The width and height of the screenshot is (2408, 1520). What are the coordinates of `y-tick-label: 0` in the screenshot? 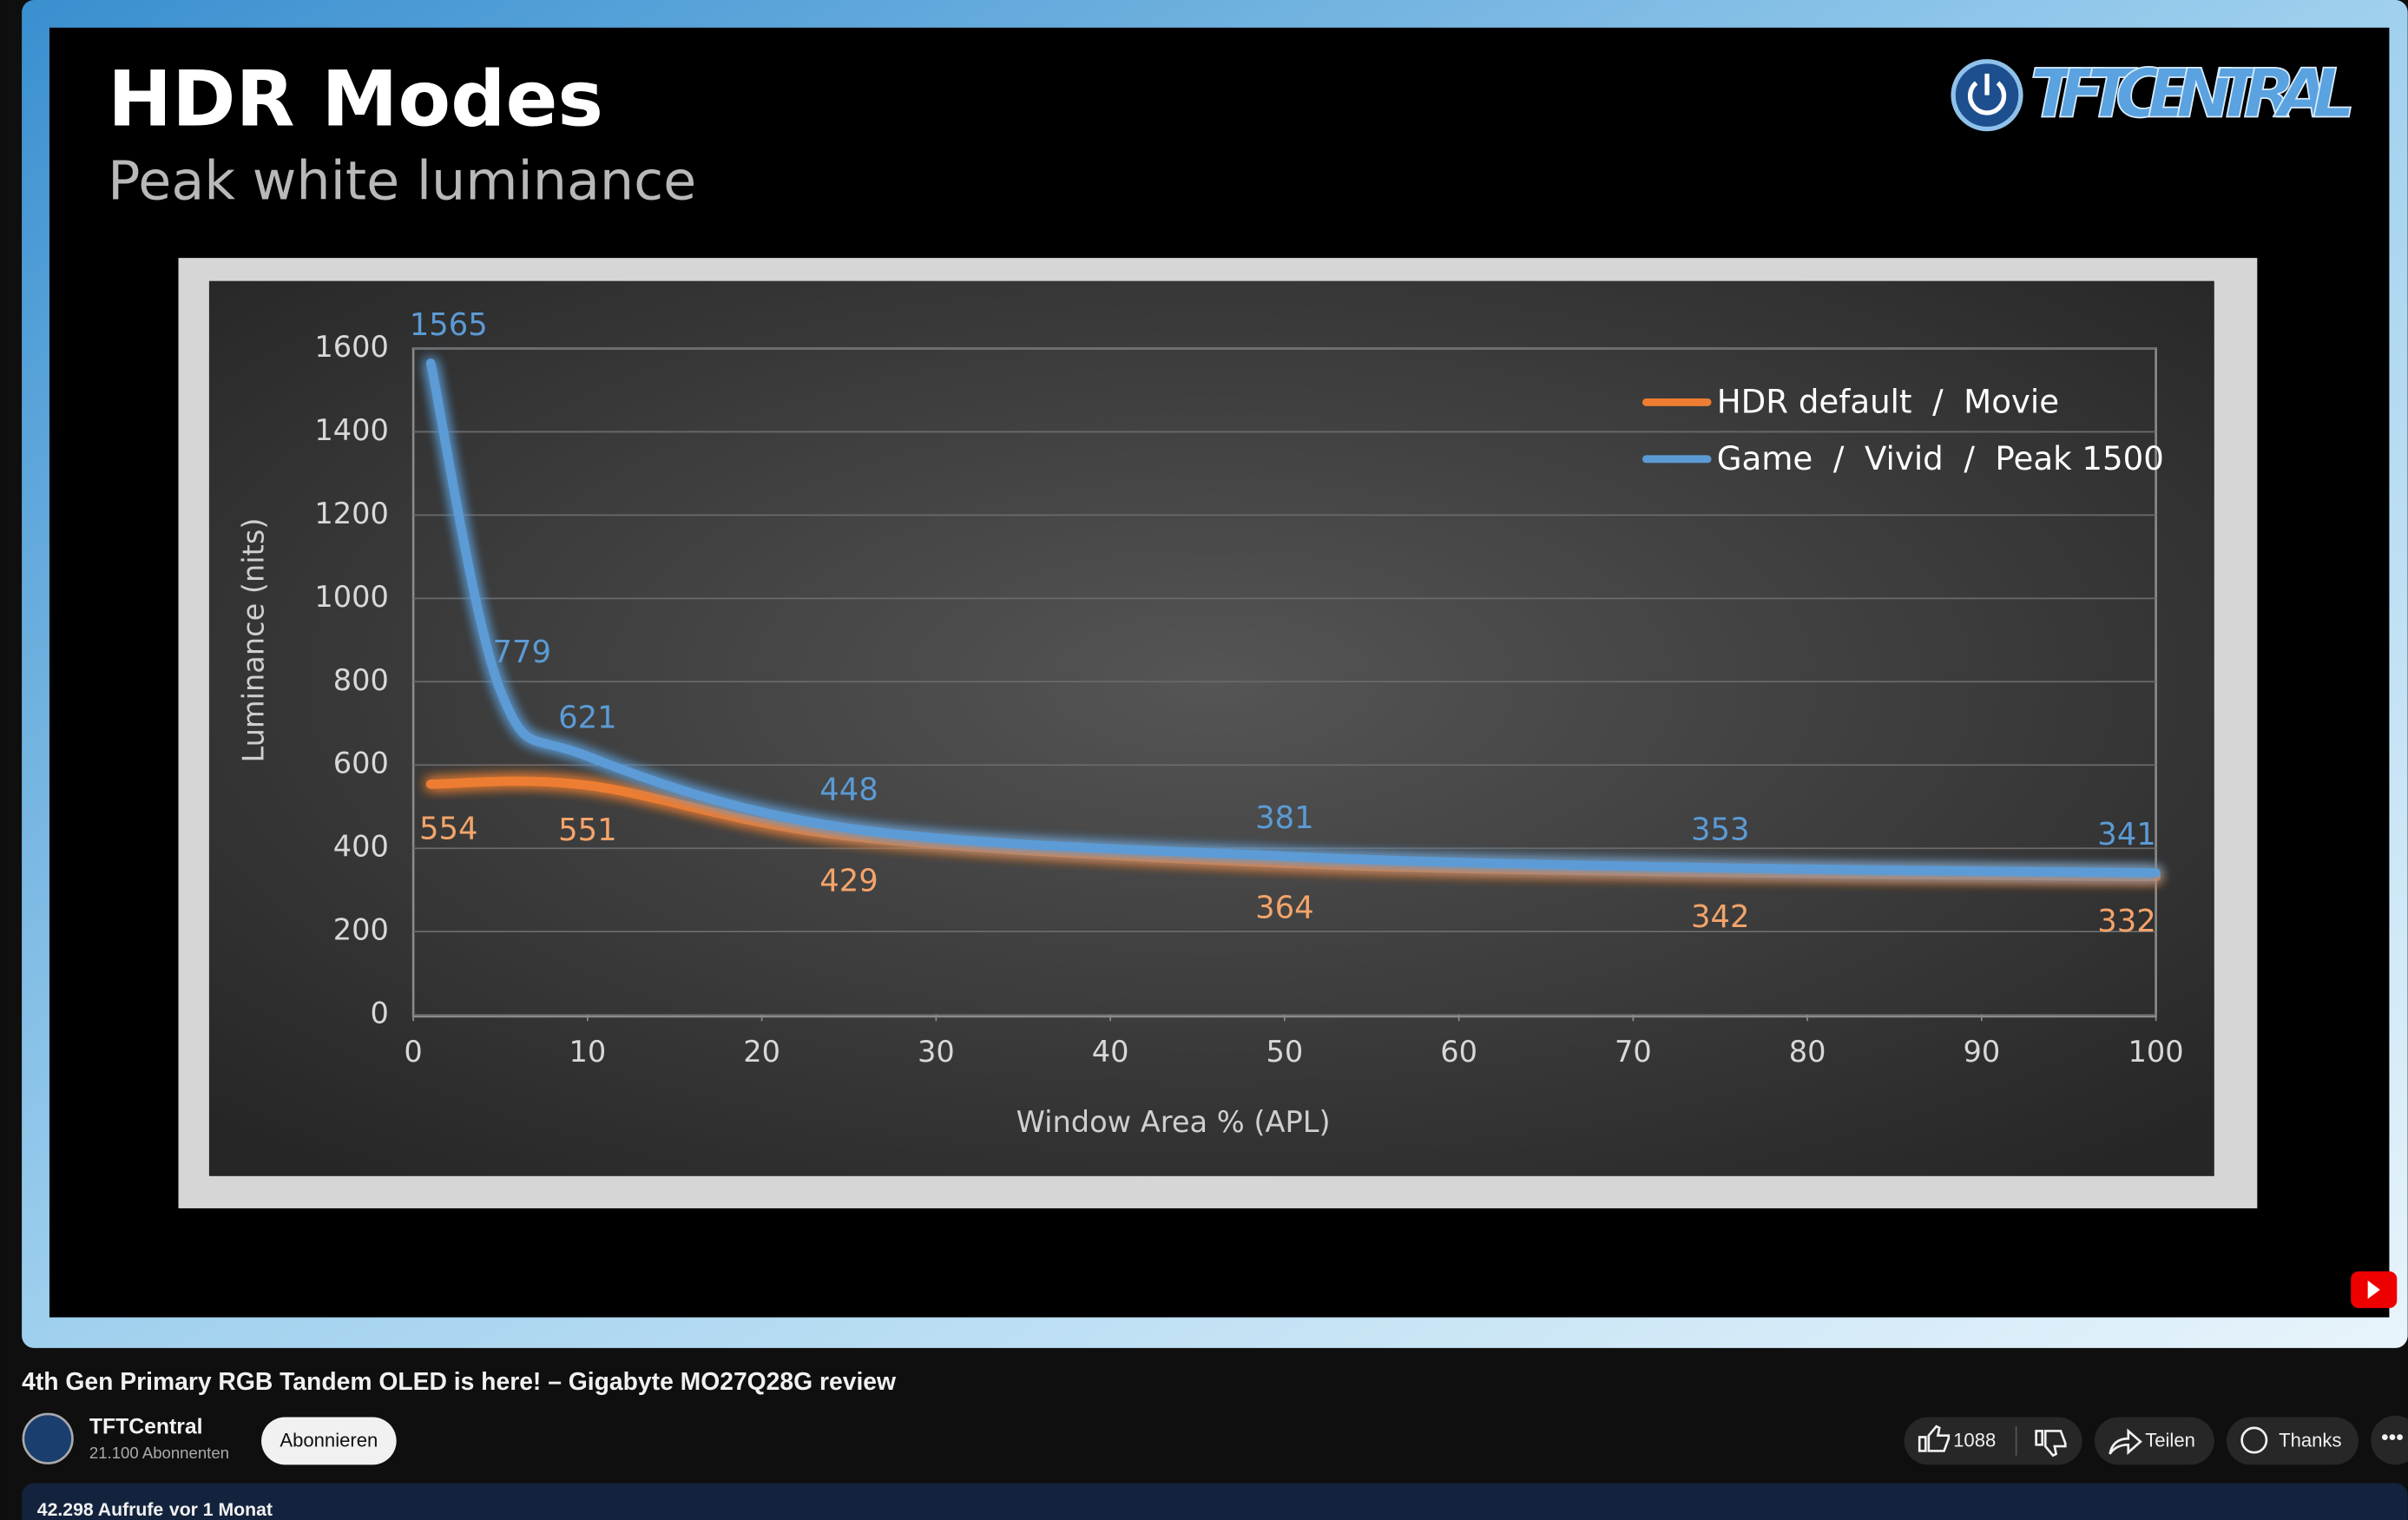 It's located at (379, 1014).